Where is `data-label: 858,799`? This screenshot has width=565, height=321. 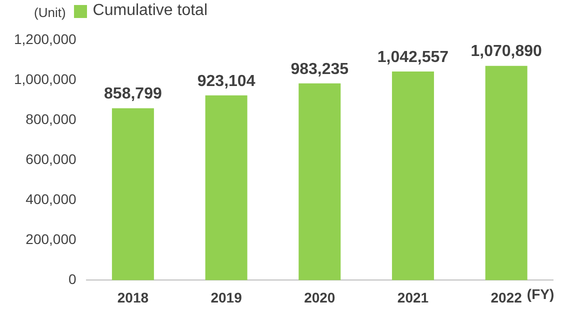
data-label: 858,799 is located at coordinates (133, 94).